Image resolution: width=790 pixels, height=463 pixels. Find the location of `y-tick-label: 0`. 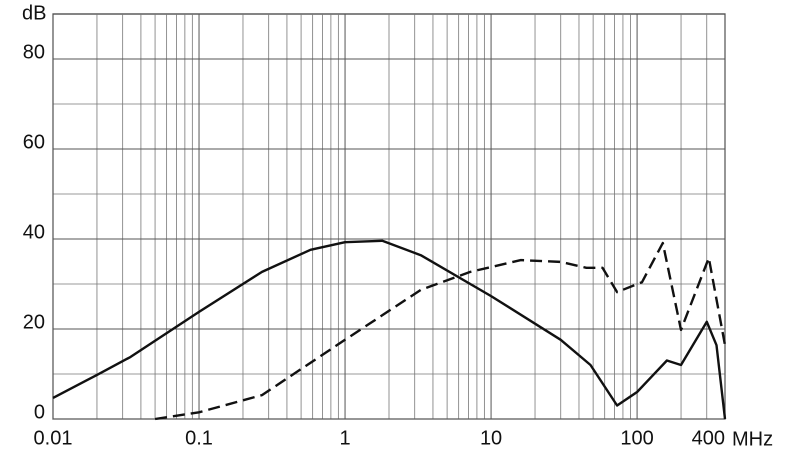

y-tick-label: 0 is located at coordinates (39, 412).